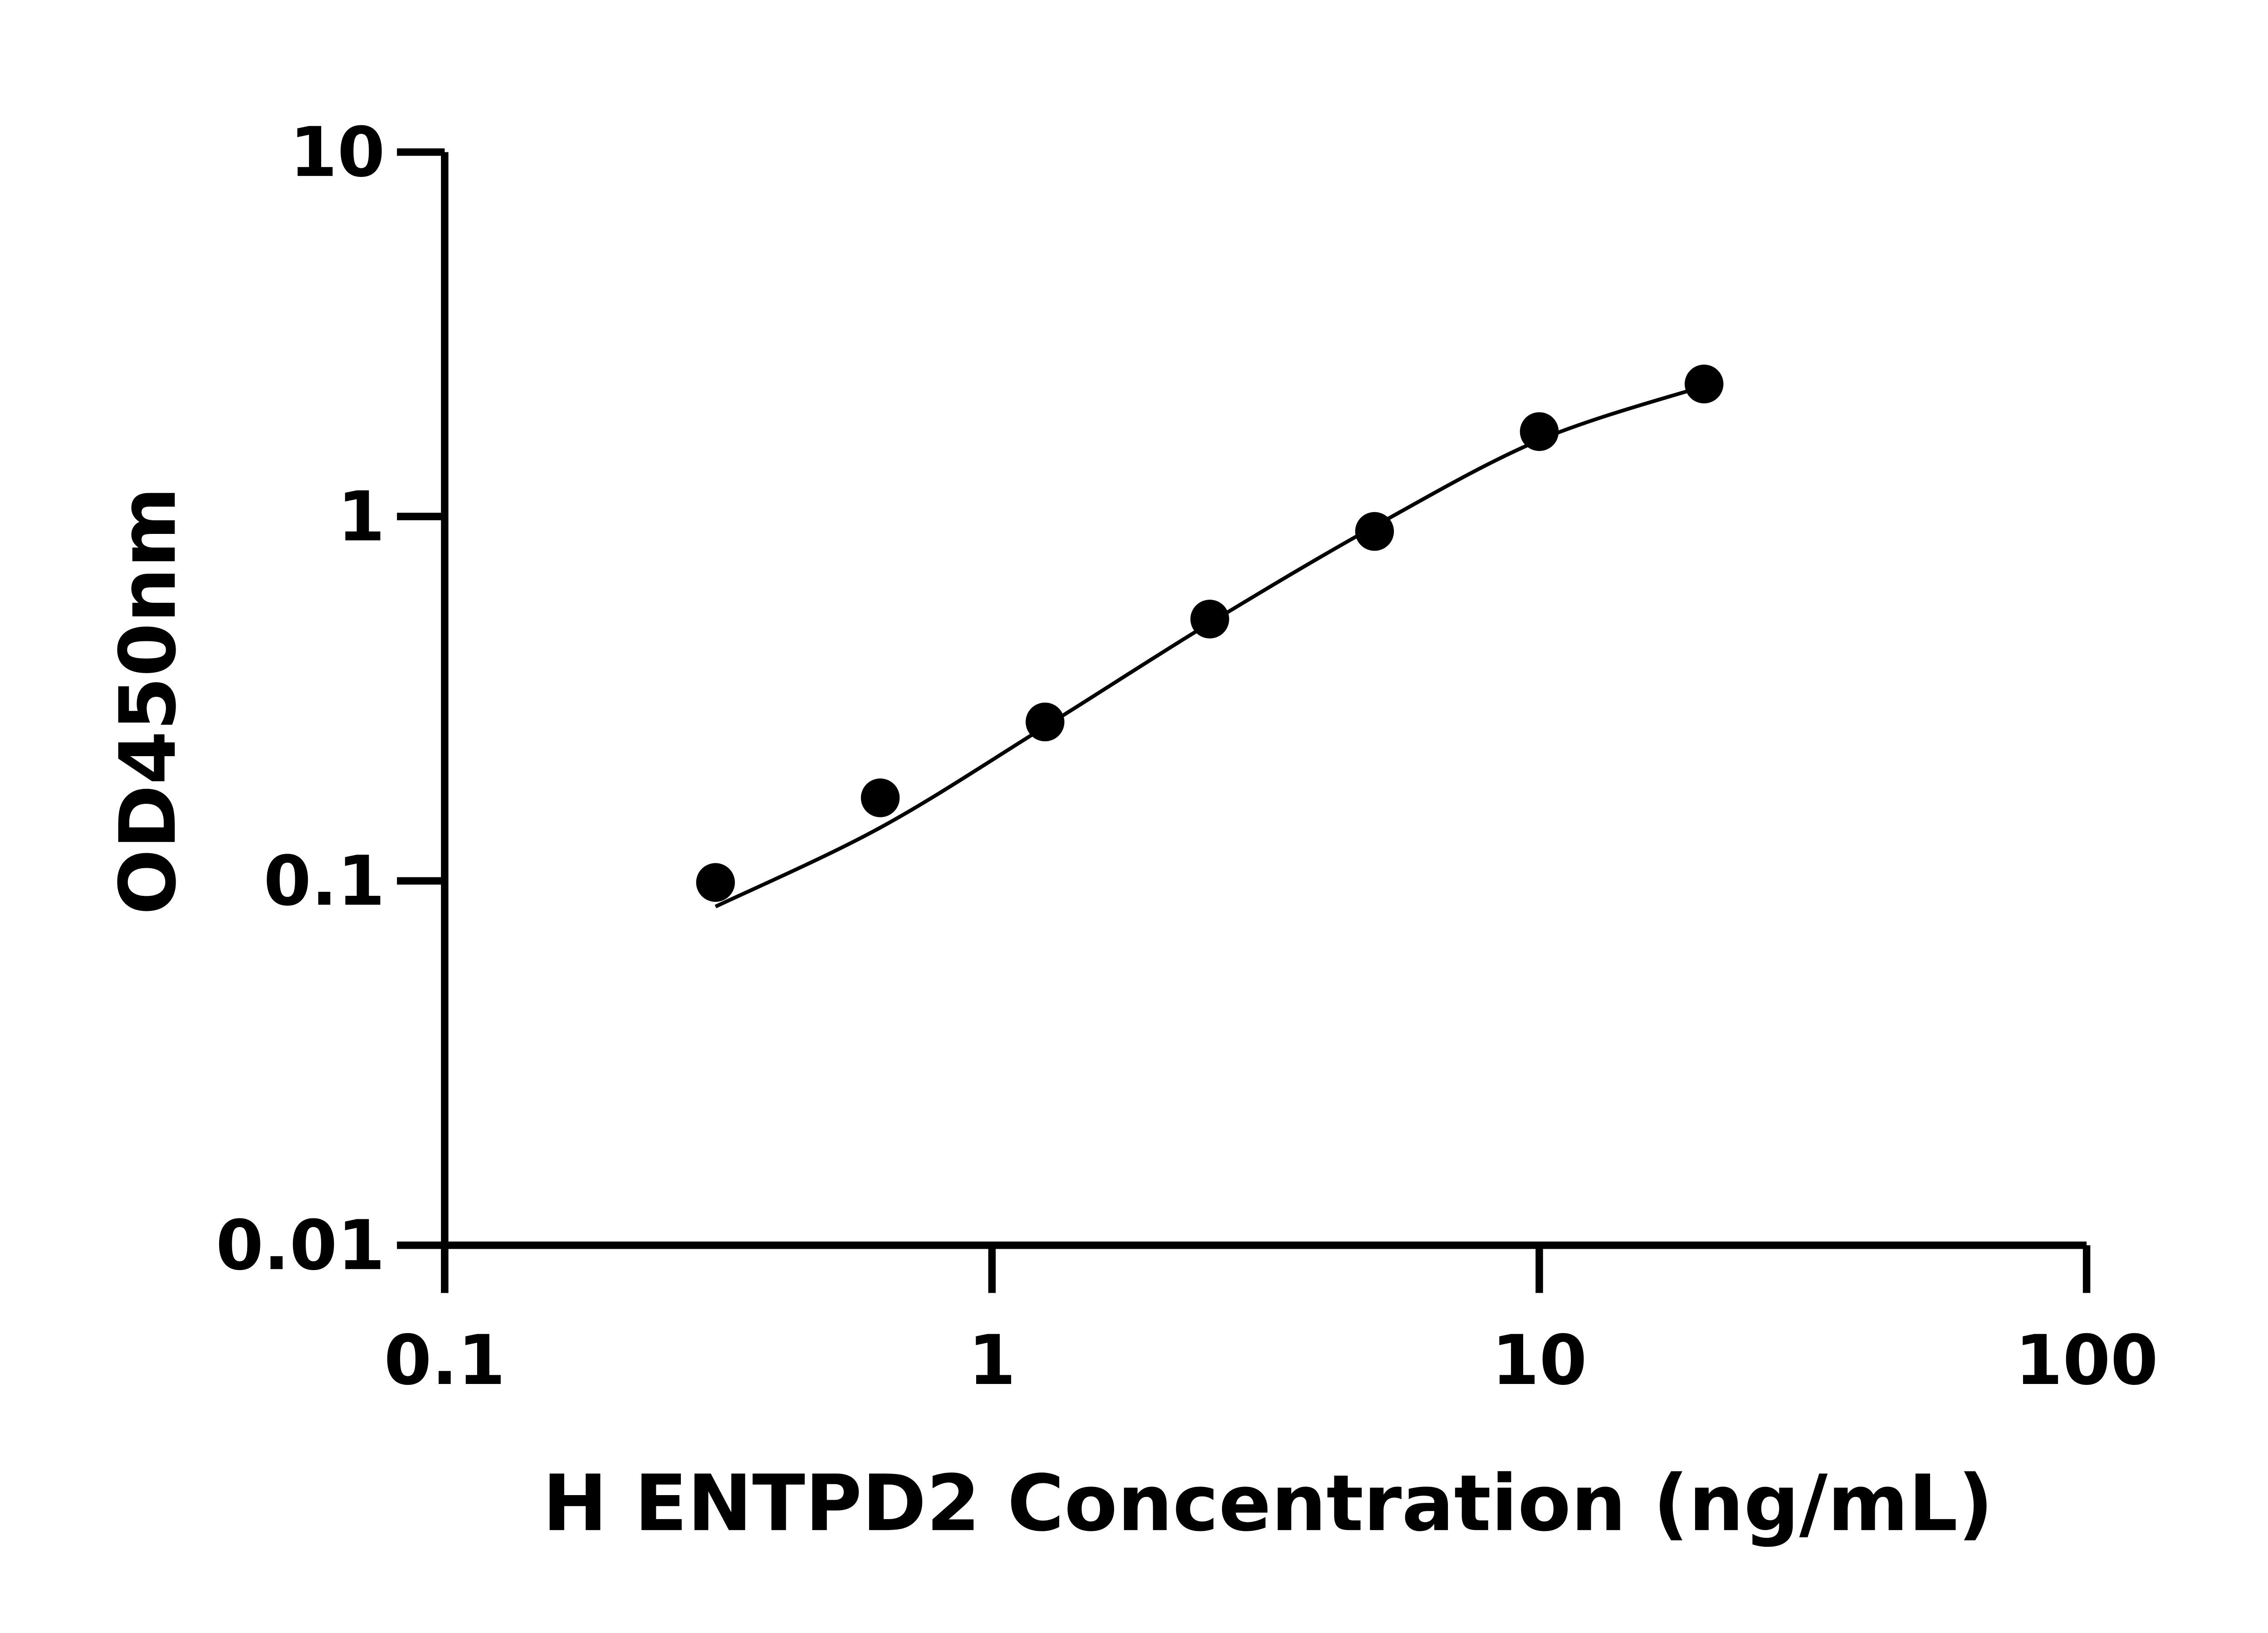 This screenshot has width=2268, height=1633. Describe the element at coordinates (148, 701) in the screenshot. I see `y-axis-label: OD450nm` at that location.